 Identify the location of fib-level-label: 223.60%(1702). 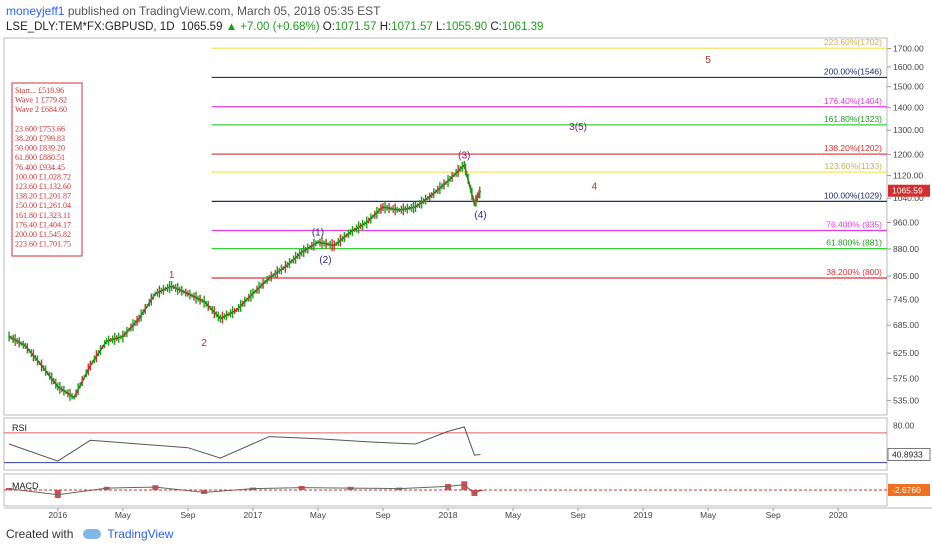
(853, 42).